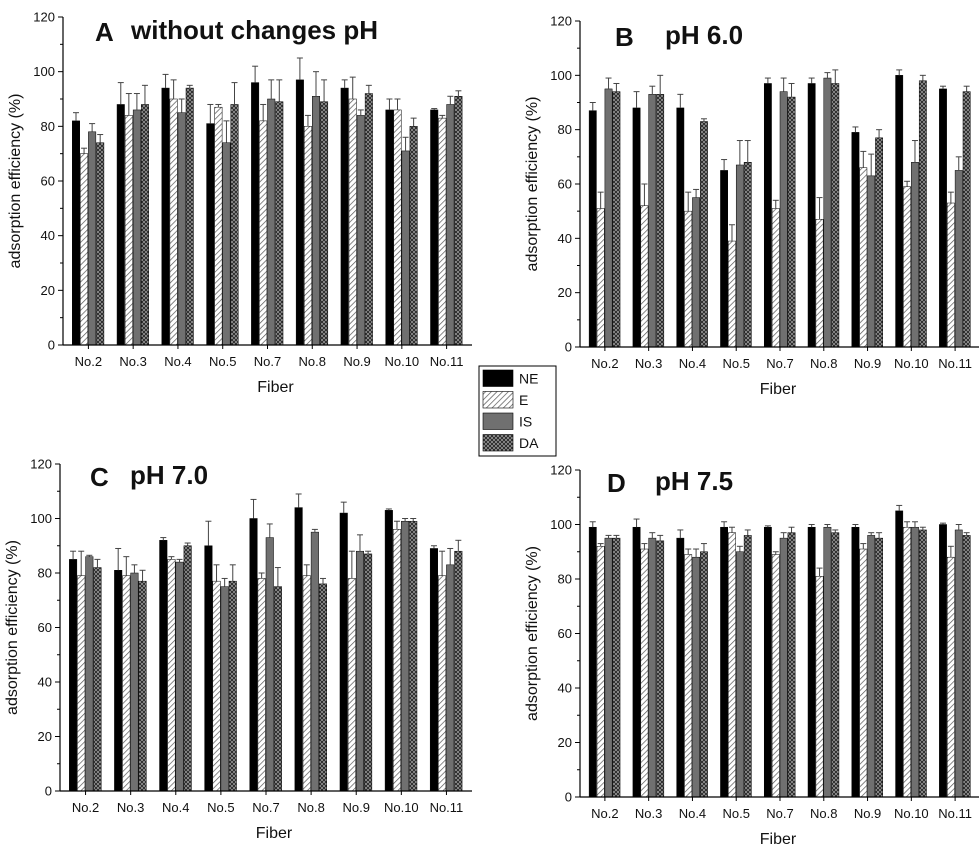  I want to click on panel-title: without changes pH, so click(254, 30).